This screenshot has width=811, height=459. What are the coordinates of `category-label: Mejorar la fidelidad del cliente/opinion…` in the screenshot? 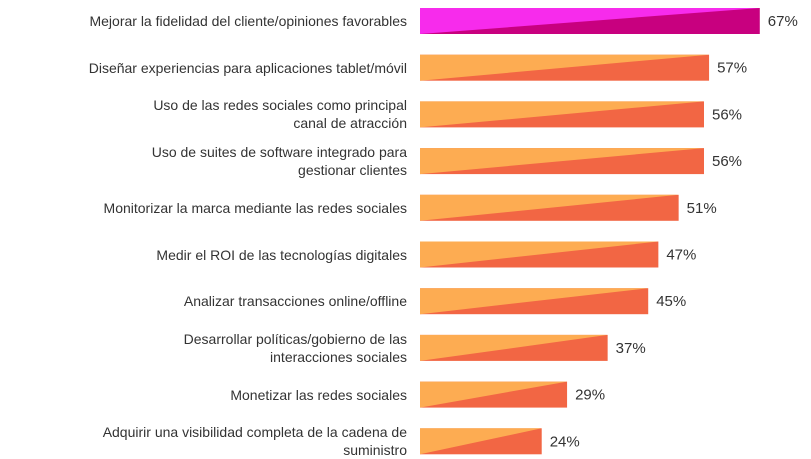 It's located at (248, 21).